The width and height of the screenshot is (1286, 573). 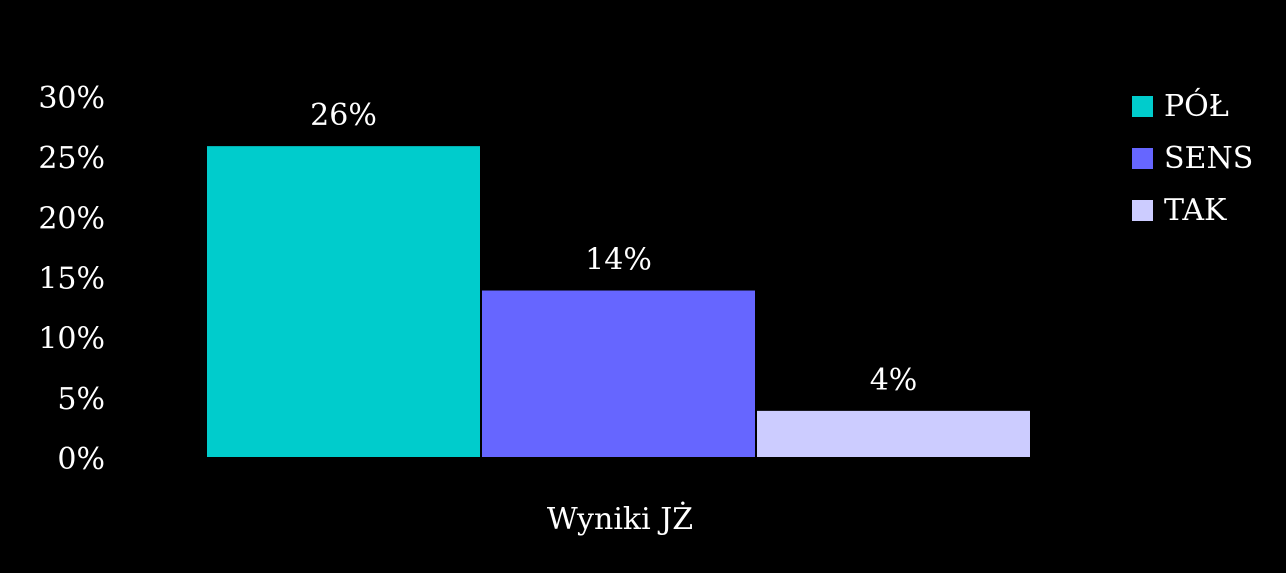 I want to click on y-axis: 0% 5% 10% 15% 20% 25% 30%, so click(x=71, y=279).